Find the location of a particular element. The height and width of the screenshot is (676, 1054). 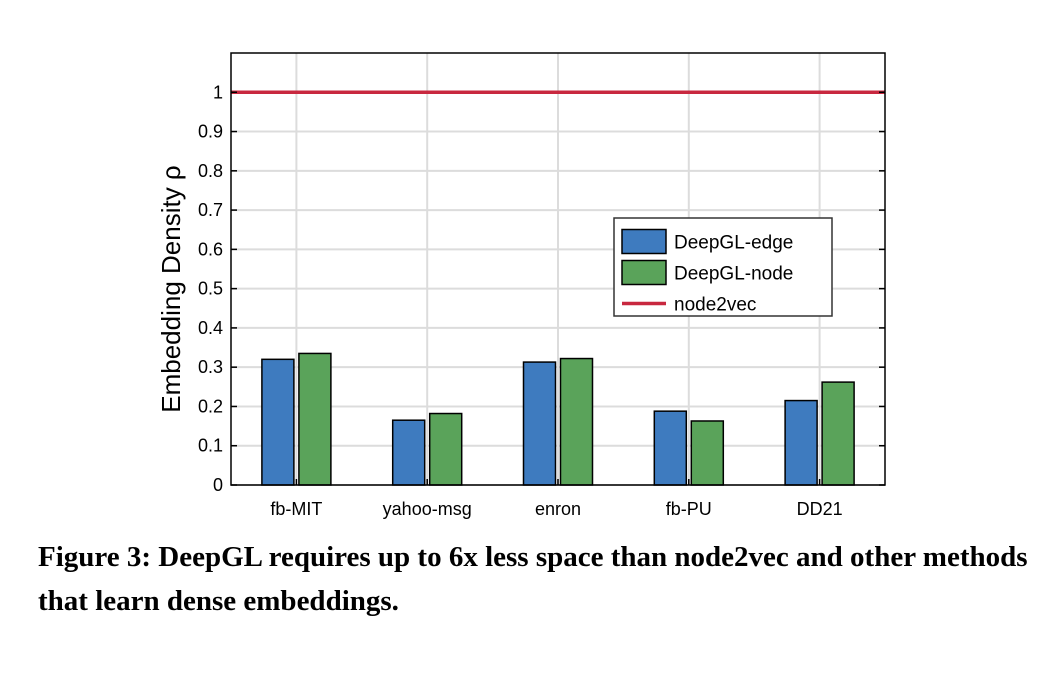

legend-label-deepgl-edge: DeepGL-edge is located at coordinates (733, 243).